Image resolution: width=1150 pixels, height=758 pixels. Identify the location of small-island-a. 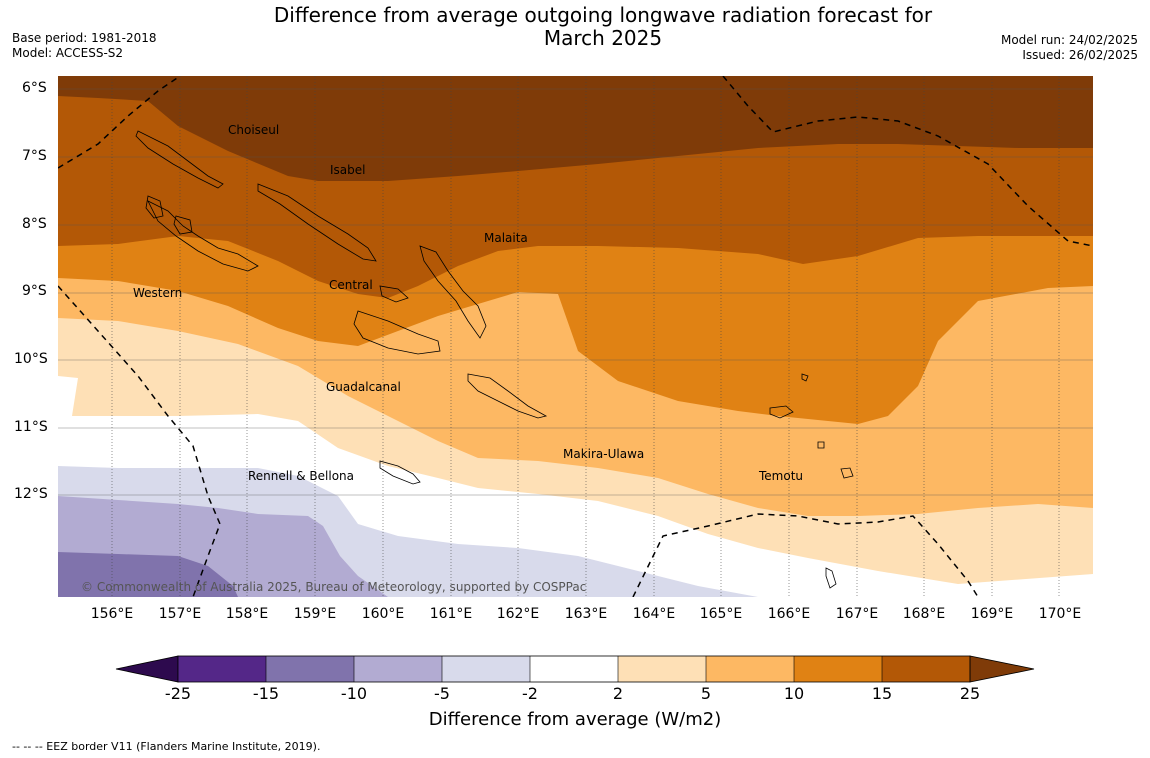
(831, 578).